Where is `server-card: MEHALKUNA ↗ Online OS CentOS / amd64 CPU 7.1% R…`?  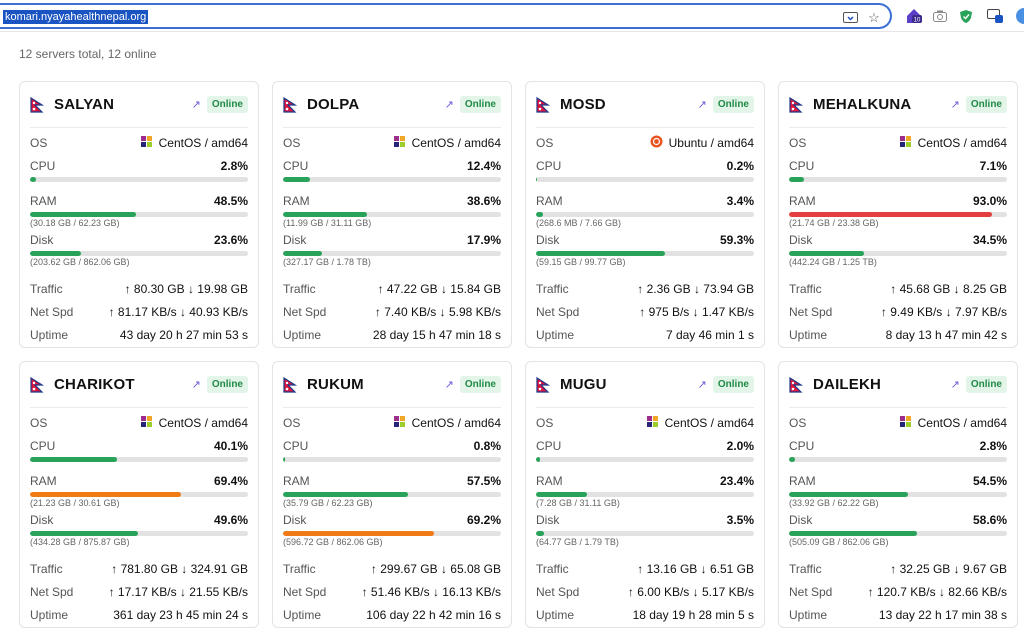
server-card: MEHALKUNA ↗ Online OS CentOS / amd64 CPU 7.1% R… is located at coordinates (898, 214).